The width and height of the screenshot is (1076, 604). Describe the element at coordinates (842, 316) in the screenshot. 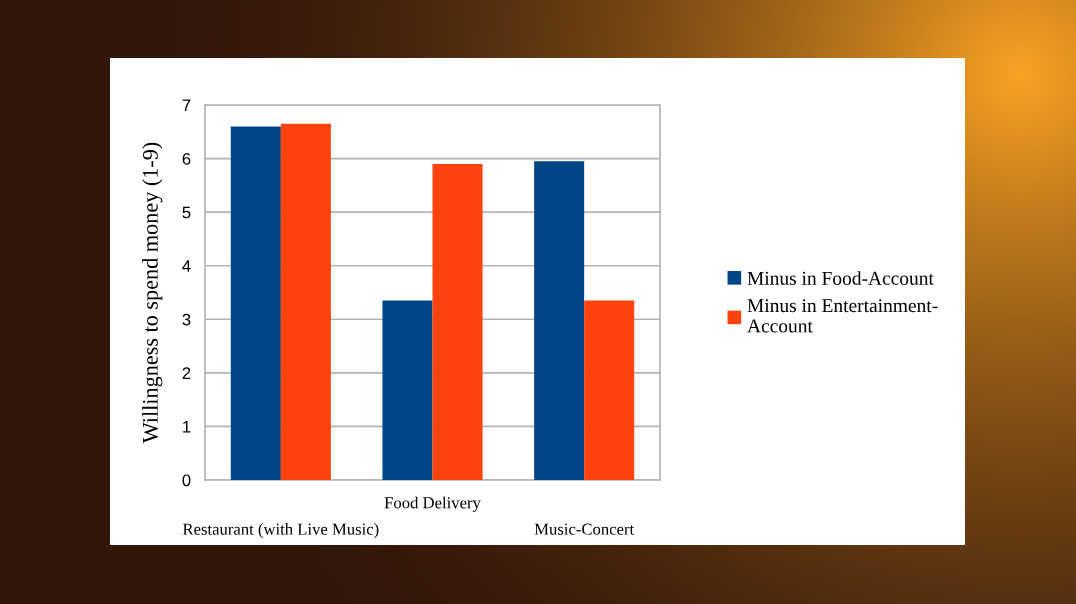

I see `legend-label: Minus in Entertainment-Account` at that location.